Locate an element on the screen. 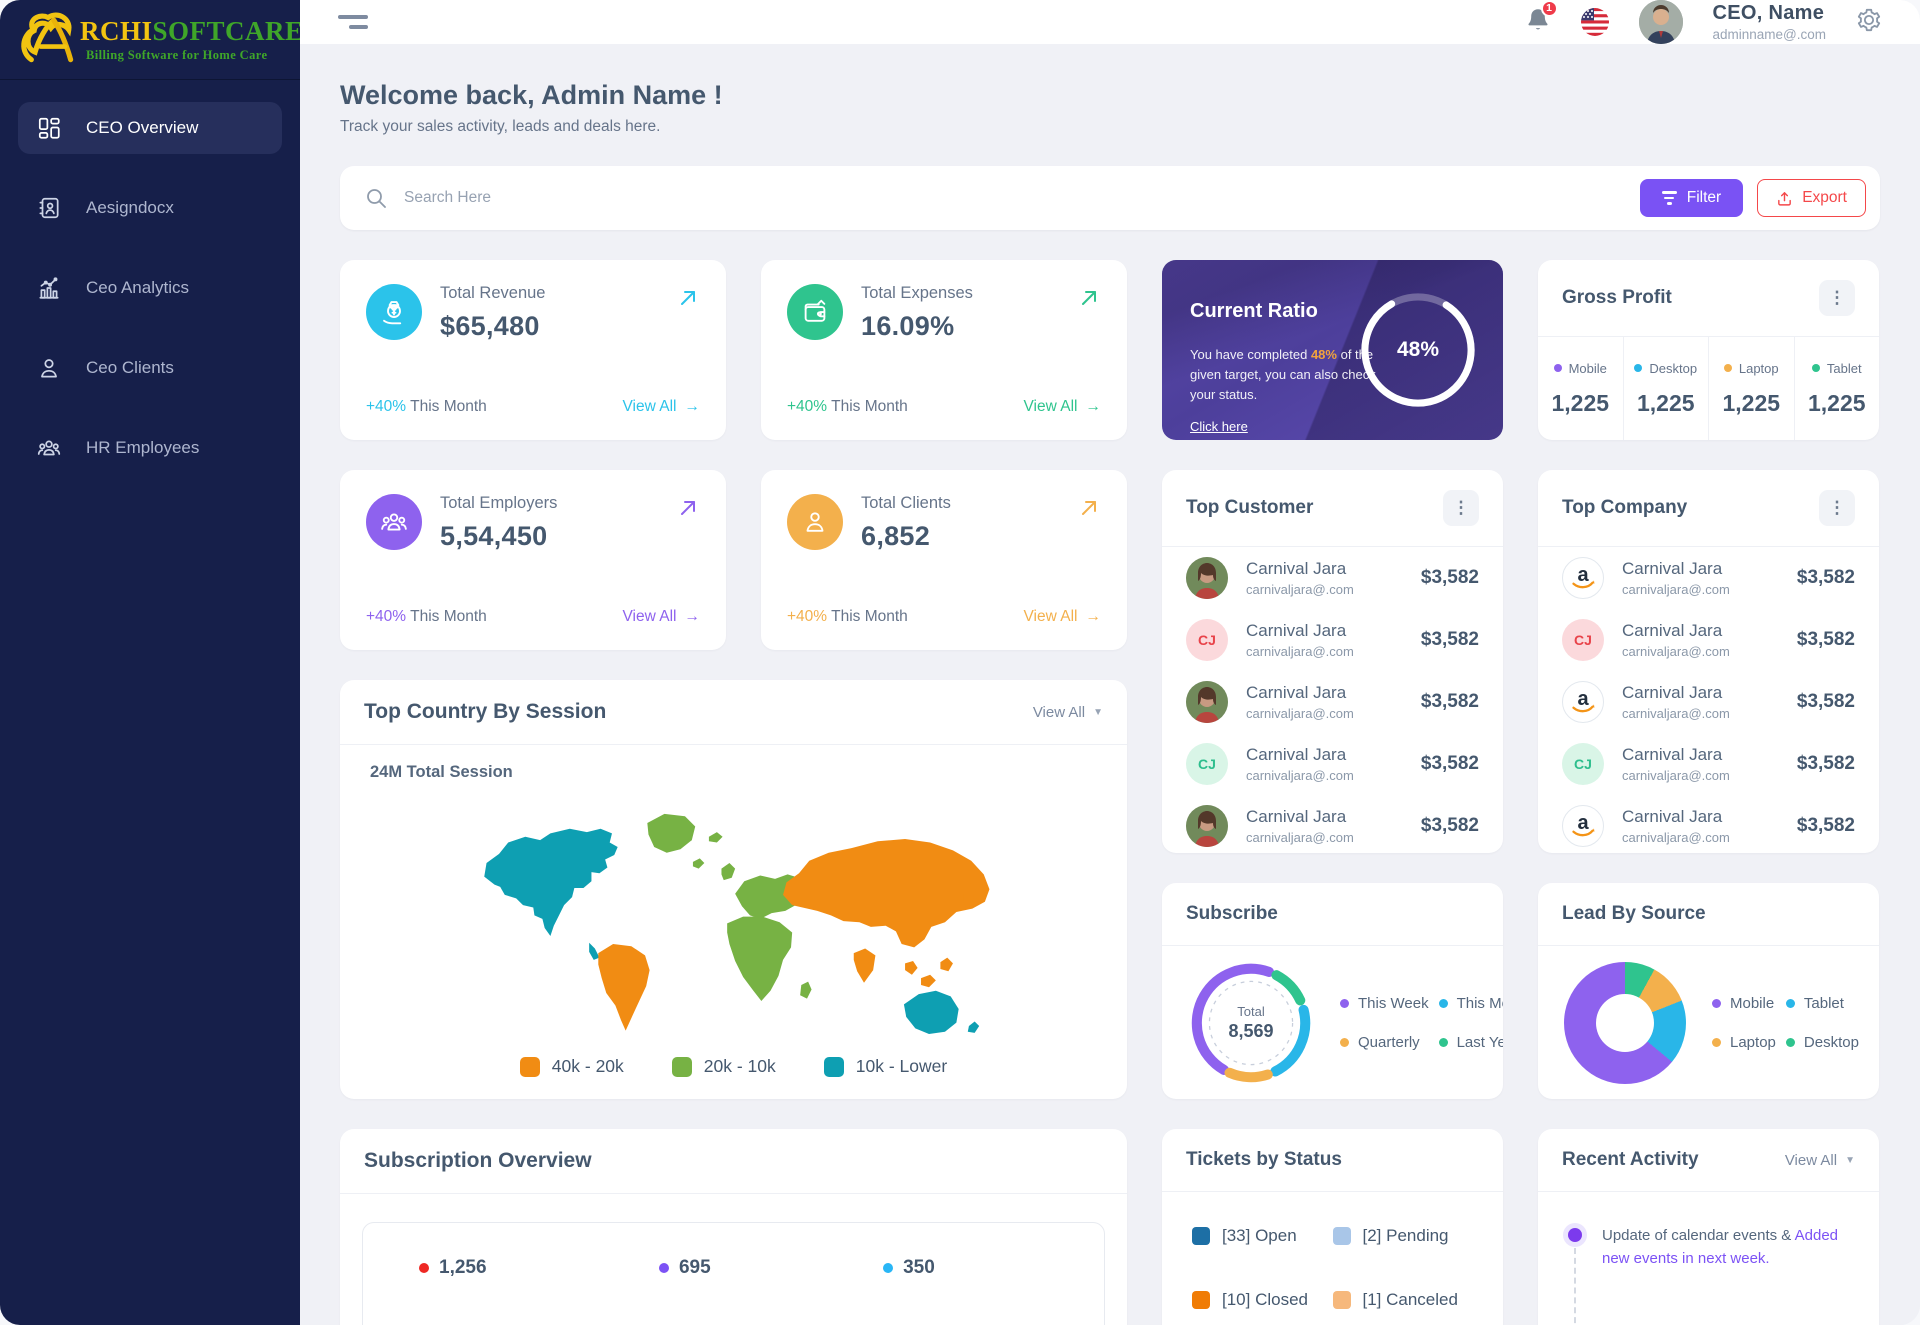  employers-icon is located at coordinates (394, 522).